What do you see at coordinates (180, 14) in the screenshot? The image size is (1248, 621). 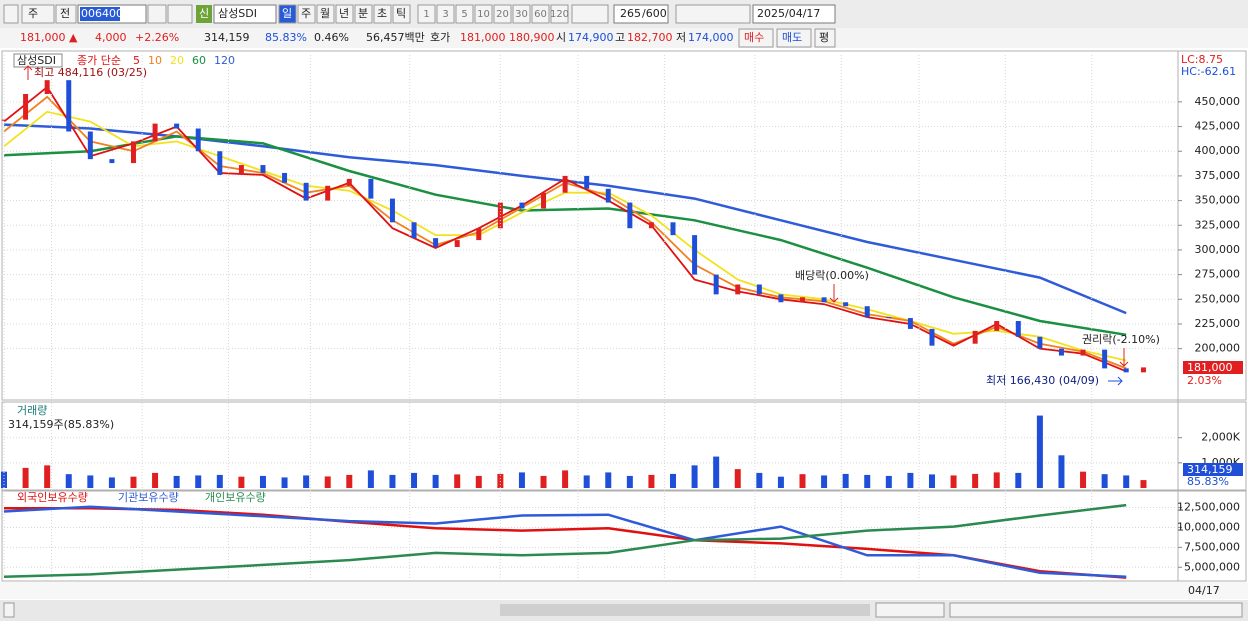 I see `sound-button` at bounding box center [180, 14].